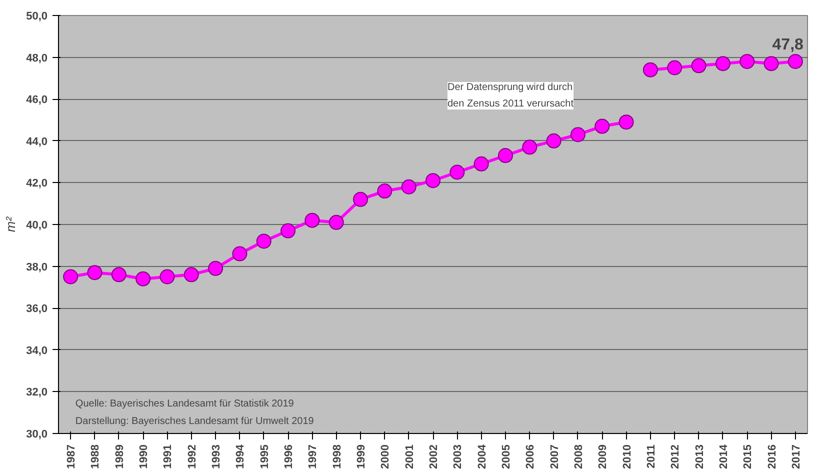 This screenshot has width=817, height=471. Describe the element at coordinates (120, 456) in the screenshot. I see `x-tick-label: 1989` at that location.